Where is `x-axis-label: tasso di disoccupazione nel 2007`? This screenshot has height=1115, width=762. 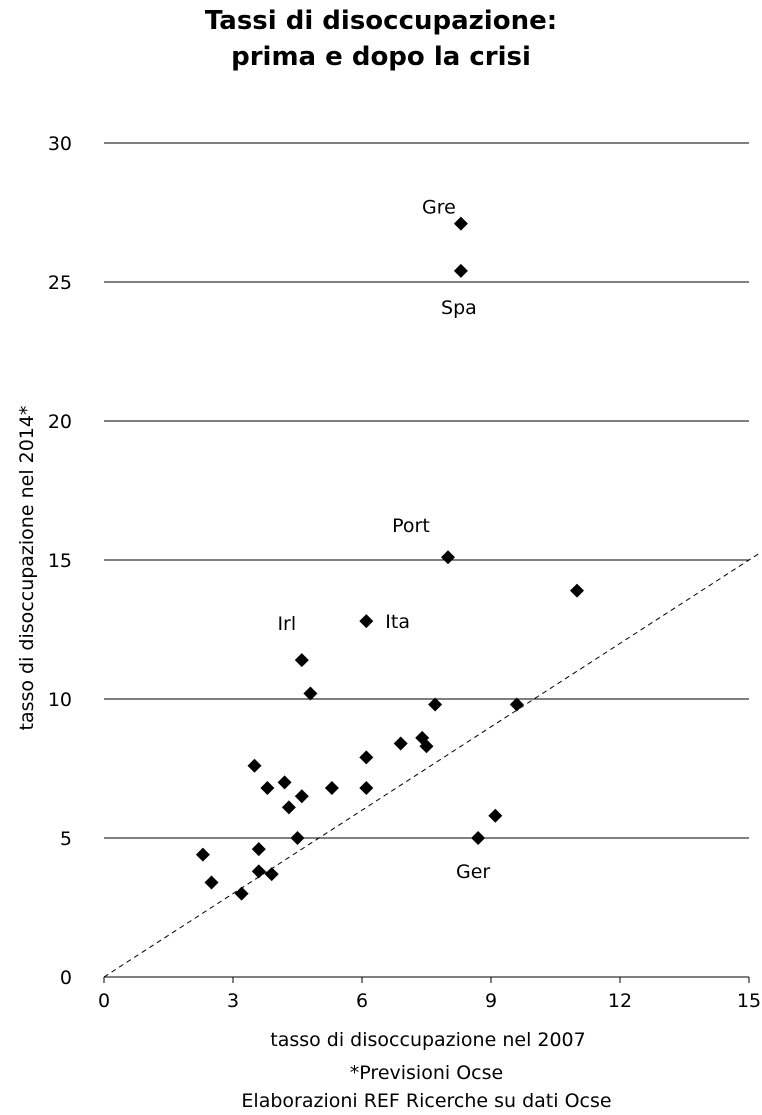 x-axis-label: tasso di disoccupazione nel 2007 is located at coordinates (428, 1040).